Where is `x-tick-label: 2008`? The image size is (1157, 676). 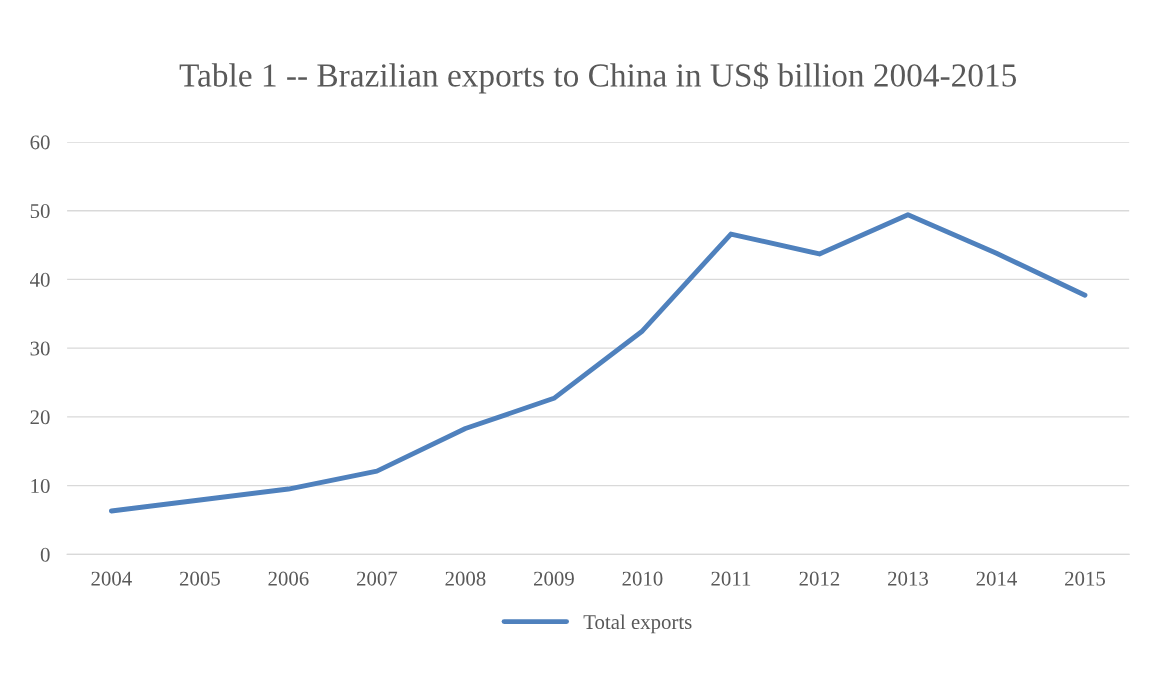
x-tick-label: 2008 is located at coordinates (465, 578).